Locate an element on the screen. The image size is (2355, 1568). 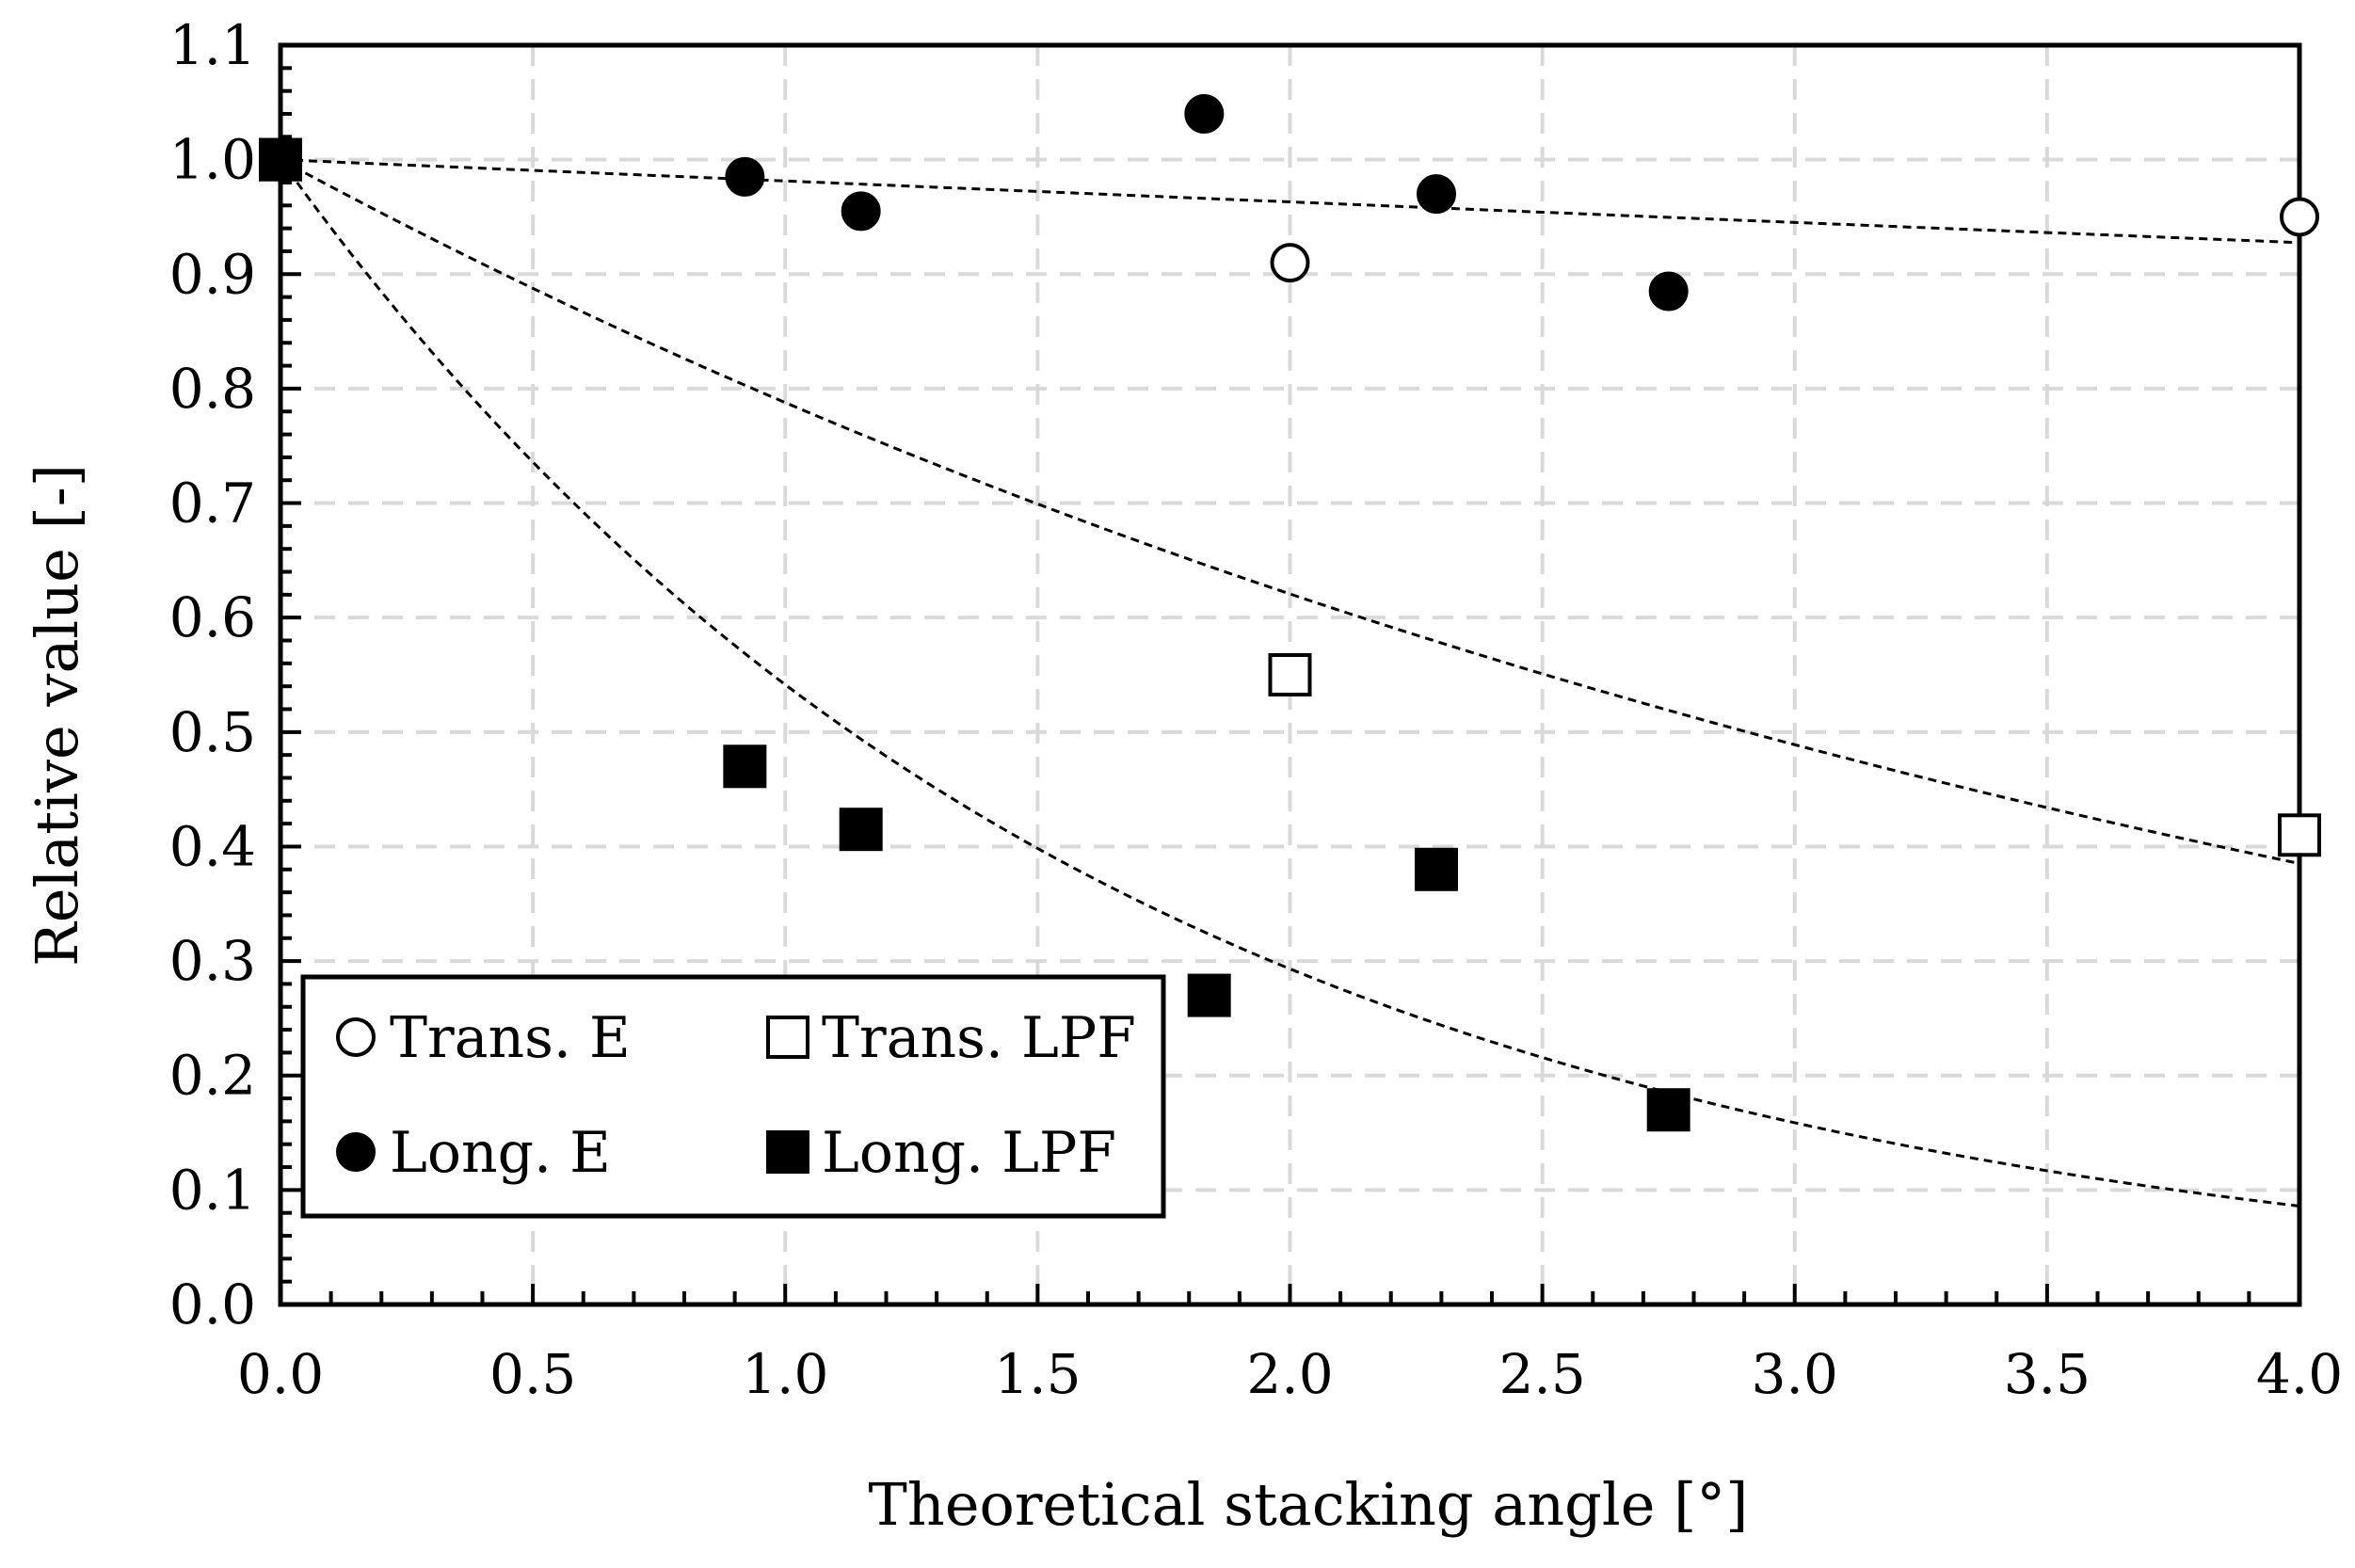
y-tick-label: 0.1 is located at coordinates (212, 1190).